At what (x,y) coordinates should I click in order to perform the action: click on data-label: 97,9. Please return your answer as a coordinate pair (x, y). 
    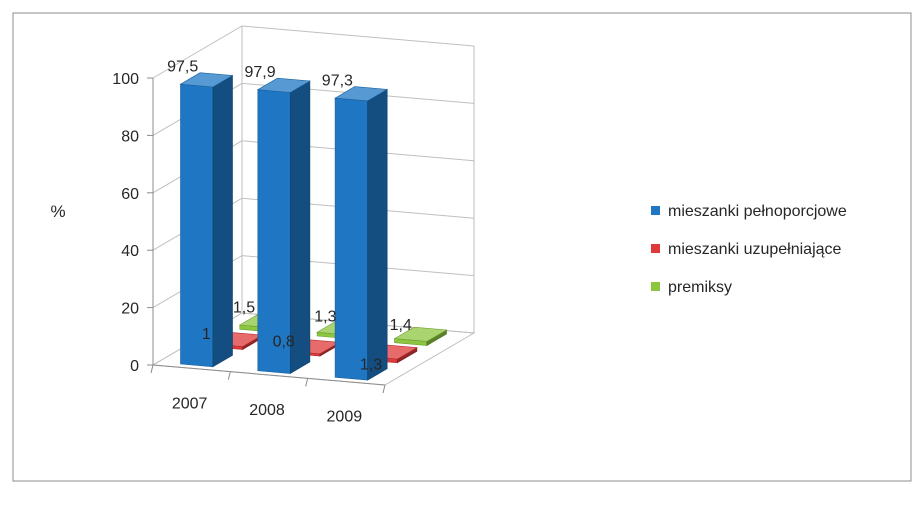
    Looking at the image, I should click on (259, 72).